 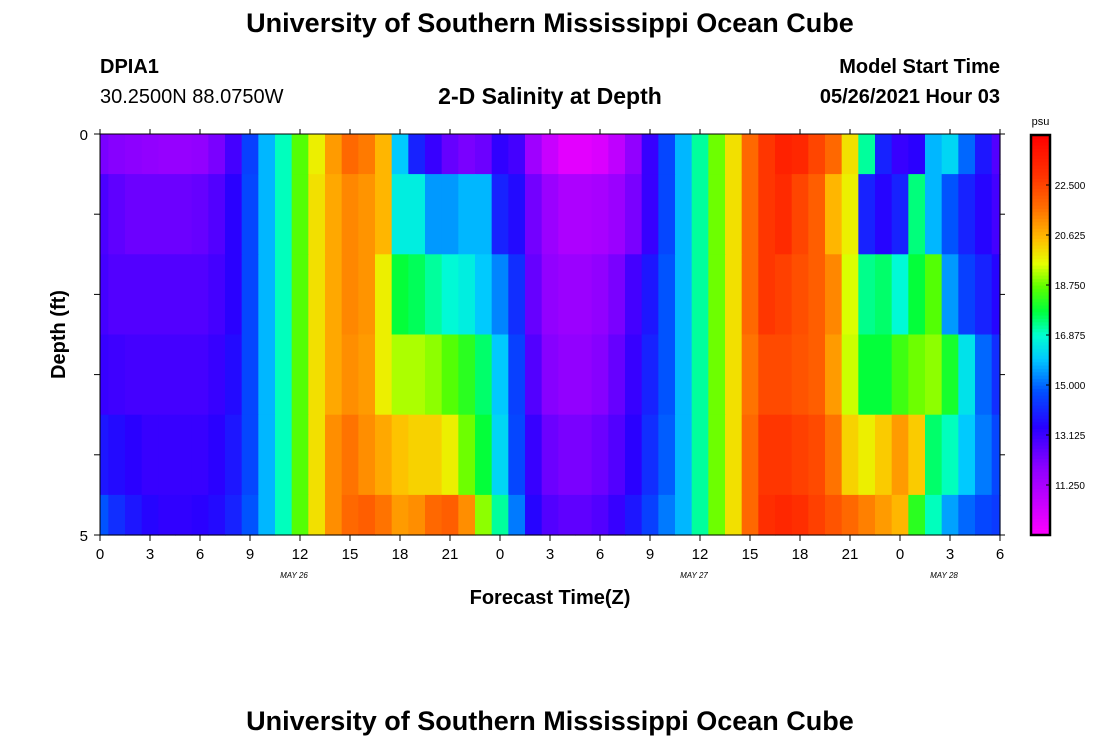 What do you see at coordinates (84, 536) in the screenshot?
I see `y-tick-label: 5` at bounding box center [84, 536].